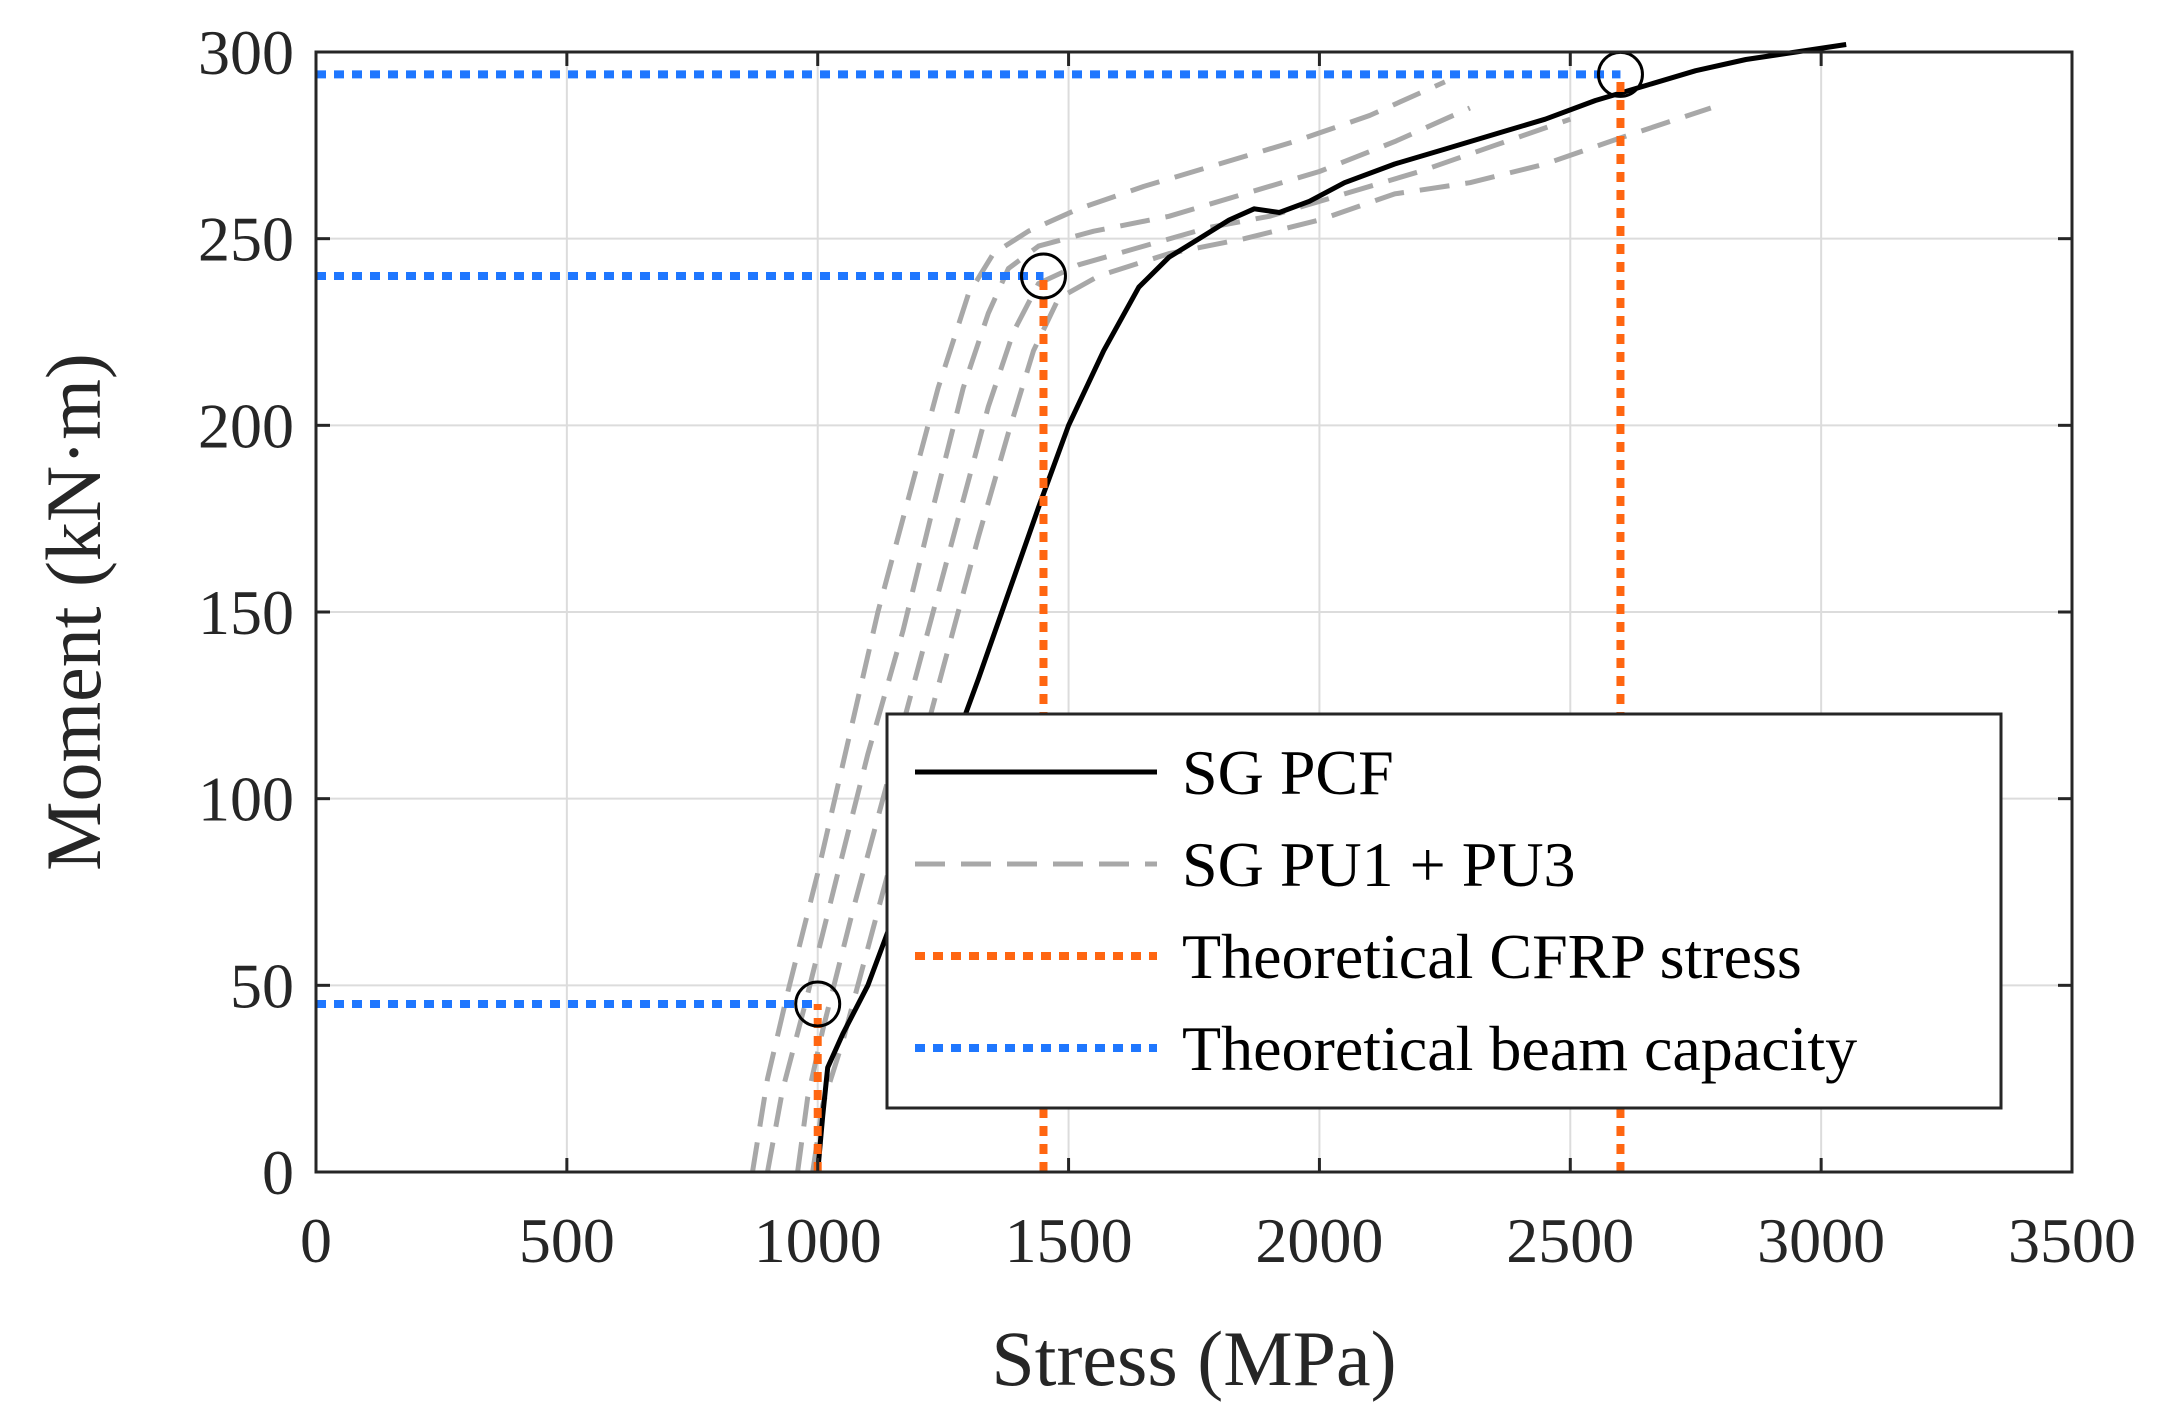 The width and height of the screenshot is (2169, 1422). Describe the element at coordinates (246, 425) in the screenshot. I see `y-tick-label: 200` at that location.